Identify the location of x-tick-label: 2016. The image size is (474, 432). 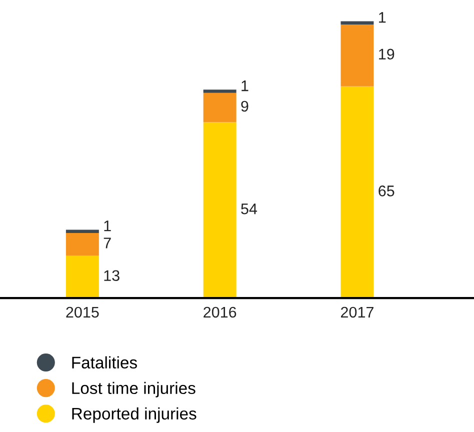
(220, 312).